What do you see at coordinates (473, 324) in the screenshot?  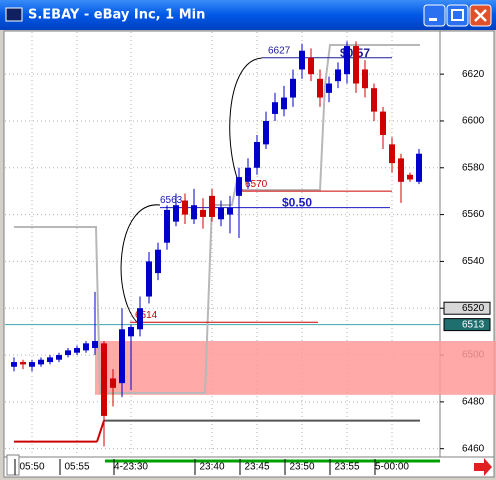 I see `price-marker-label: 6513` at bounding box center [473, 324].